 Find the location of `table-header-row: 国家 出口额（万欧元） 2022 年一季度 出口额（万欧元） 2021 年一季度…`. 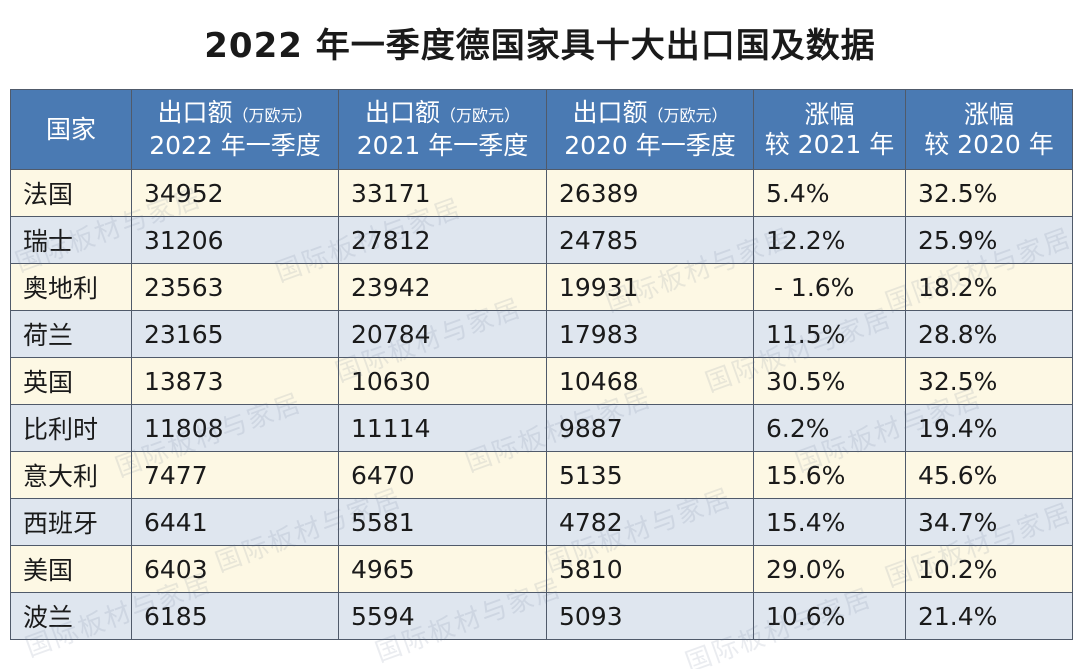

table-header-row: 国家 出口额（万欧元） 2022 年一季度 出口额（万欧元） 2021 年一季度… is located at coordinates (541, 129).